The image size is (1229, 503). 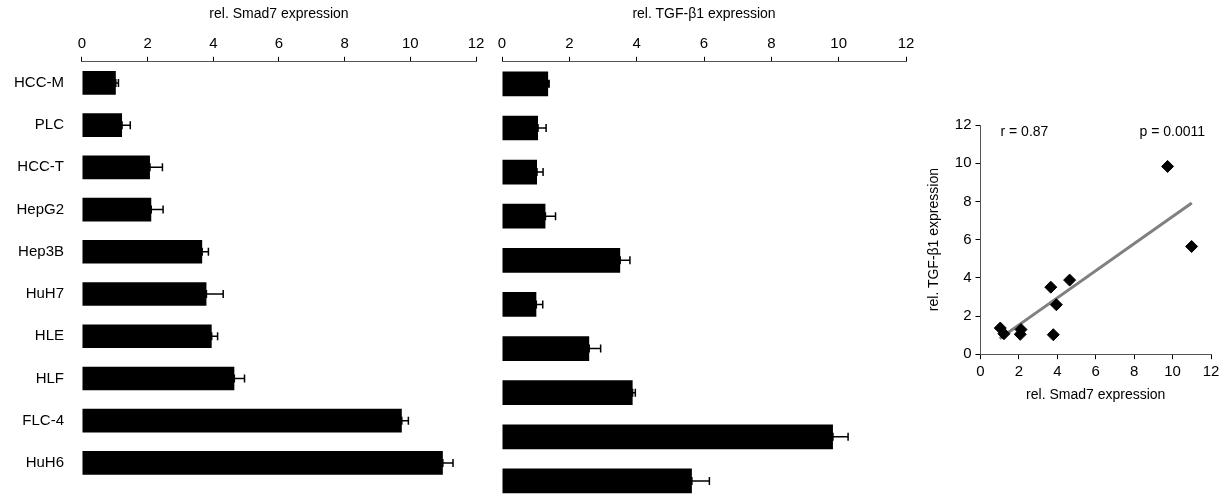 I want to click on y-tick-label: PLC, so click(x=49, y=124).